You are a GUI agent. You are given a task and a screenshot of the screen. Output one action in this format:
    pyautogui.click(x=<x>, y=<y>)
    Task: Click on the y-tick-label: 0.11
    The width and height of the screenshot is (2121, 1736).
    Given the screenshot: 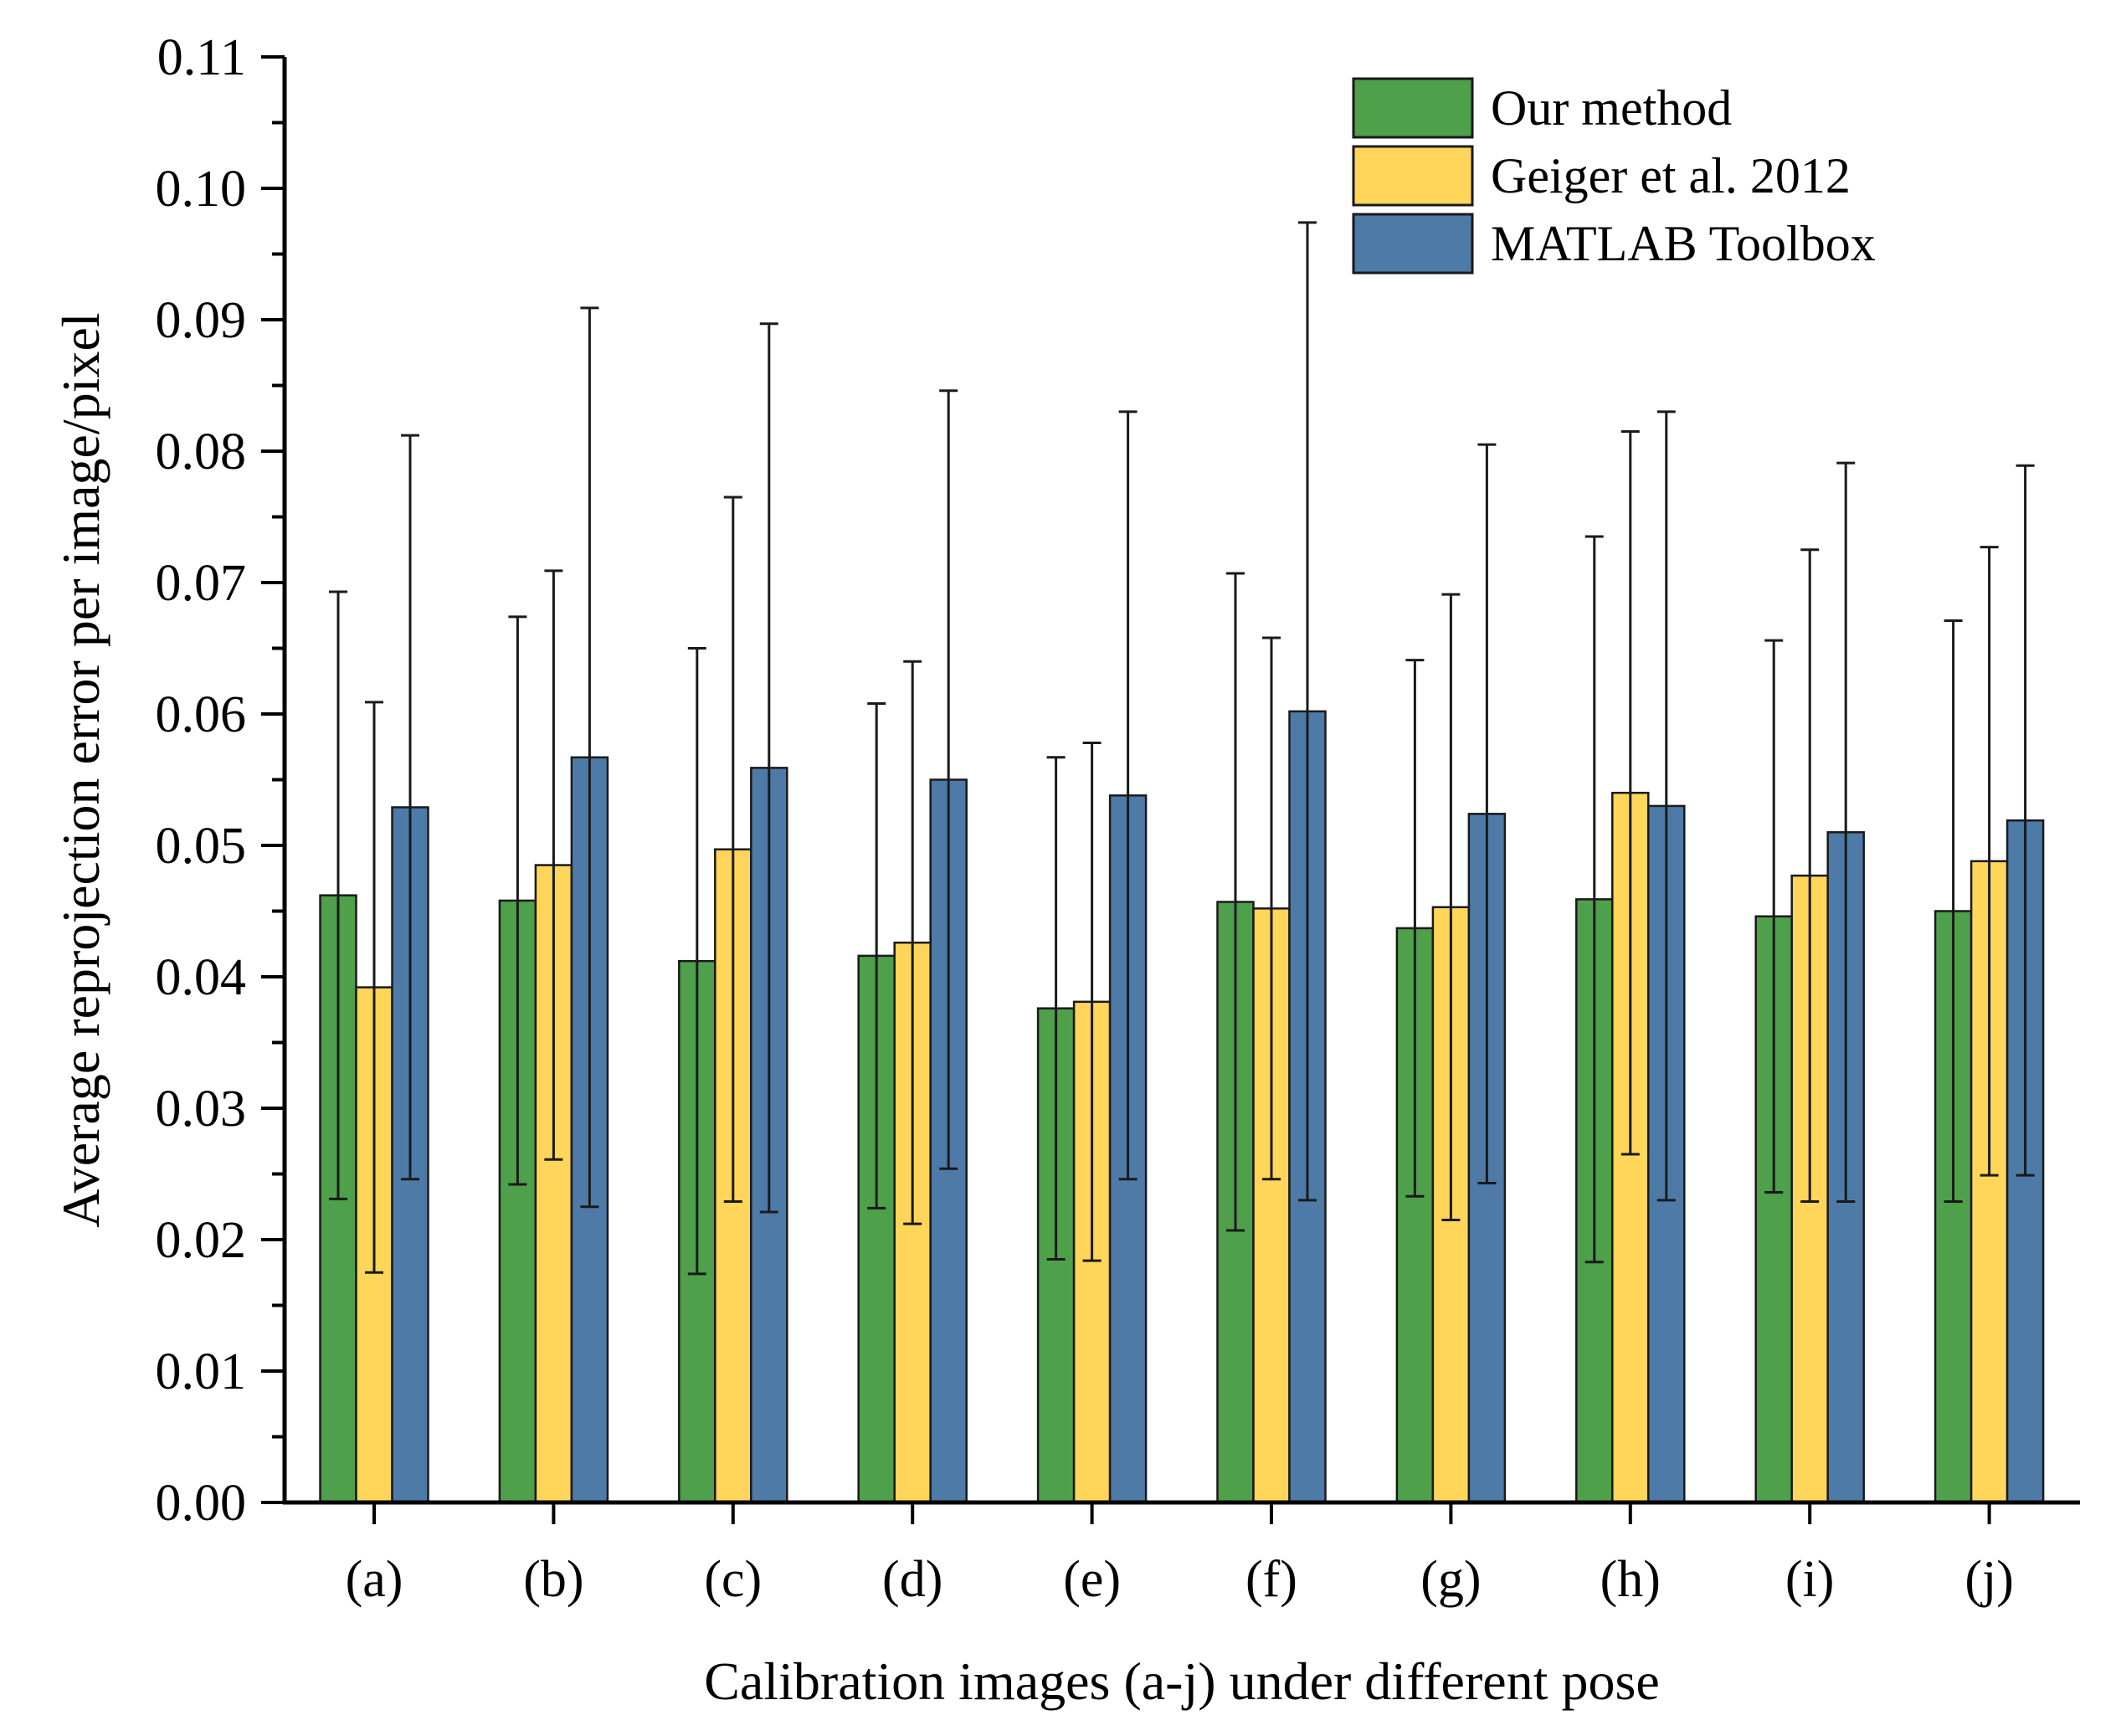 What is the action you would take?
    pyautogui.click(x=201, y=57)
    